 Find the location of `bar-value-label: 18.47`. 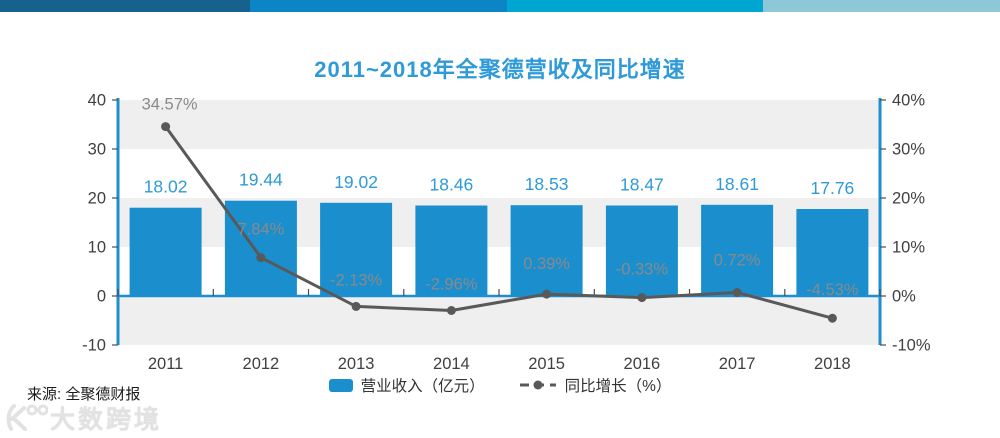

bar-value-label: 18.47 is located at coordinates (642, 185).